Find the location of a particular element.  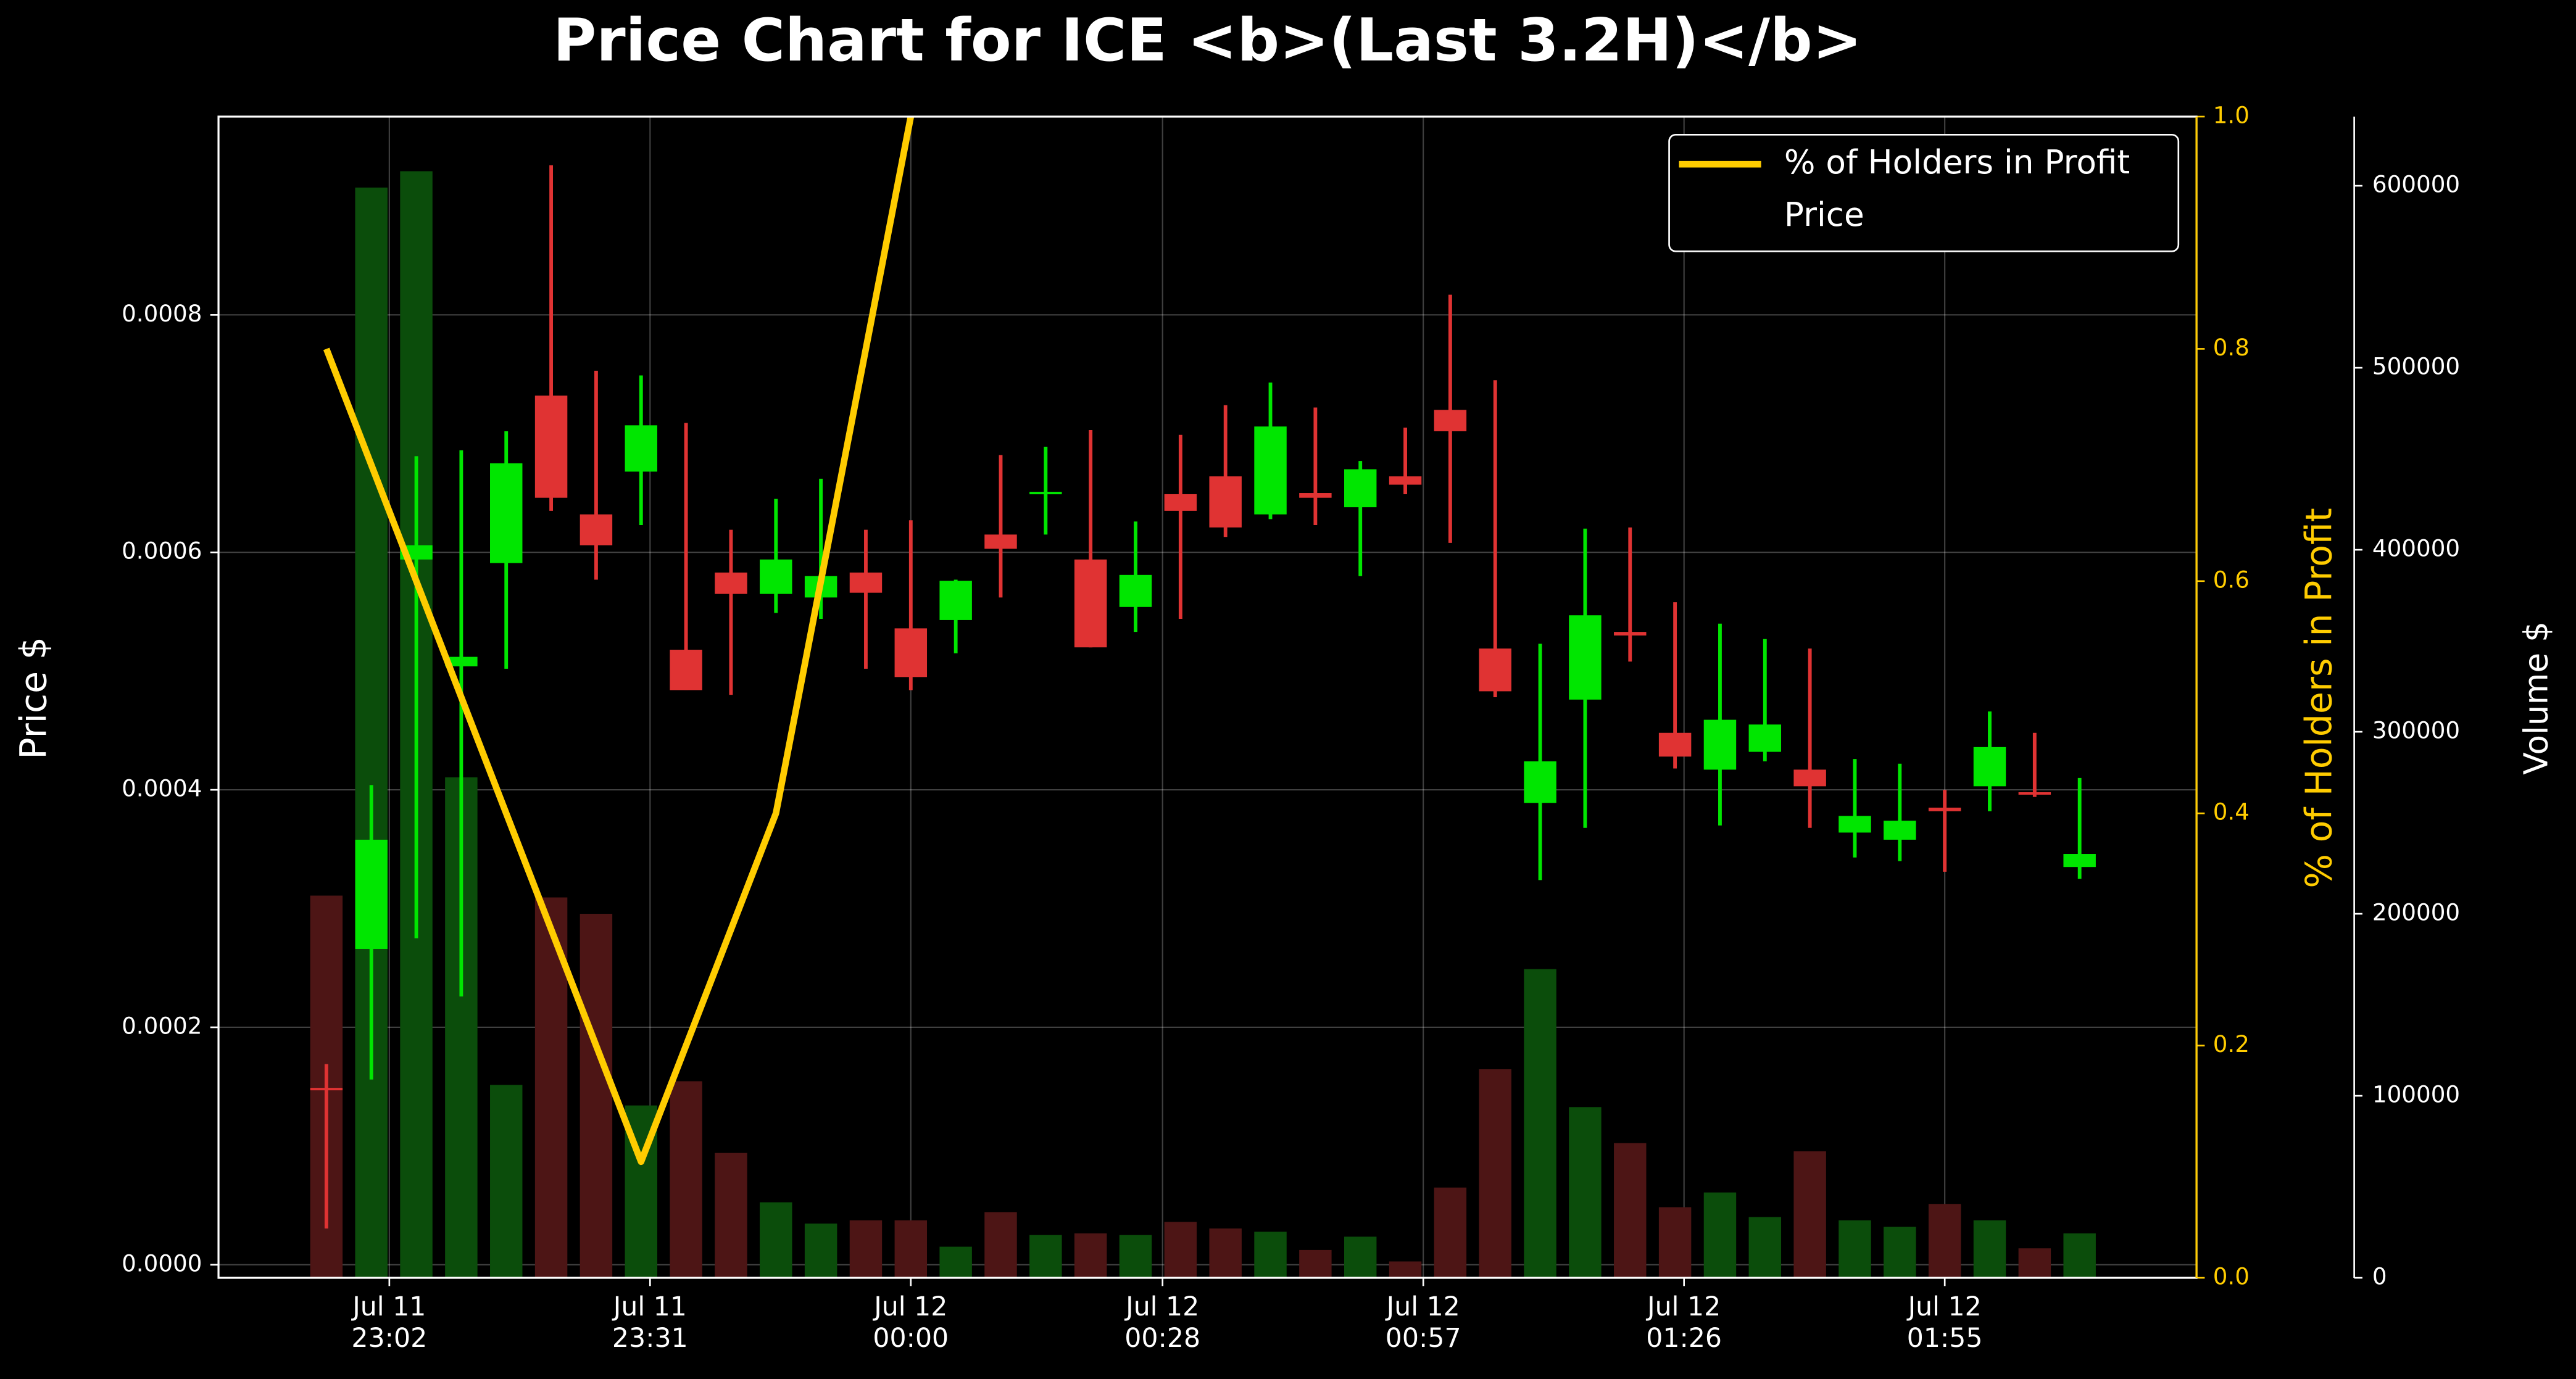

x-tick-label-box: Jul 12 00:28 is located at coordinates (1162, 1322).